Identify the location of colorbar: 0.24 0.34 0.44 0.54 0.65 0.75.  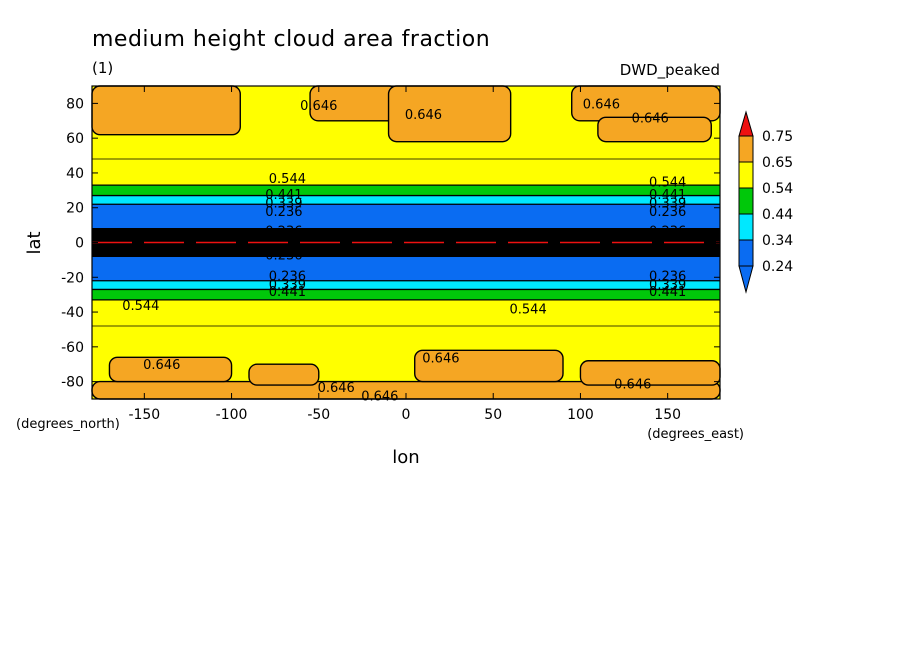
(765, 202).